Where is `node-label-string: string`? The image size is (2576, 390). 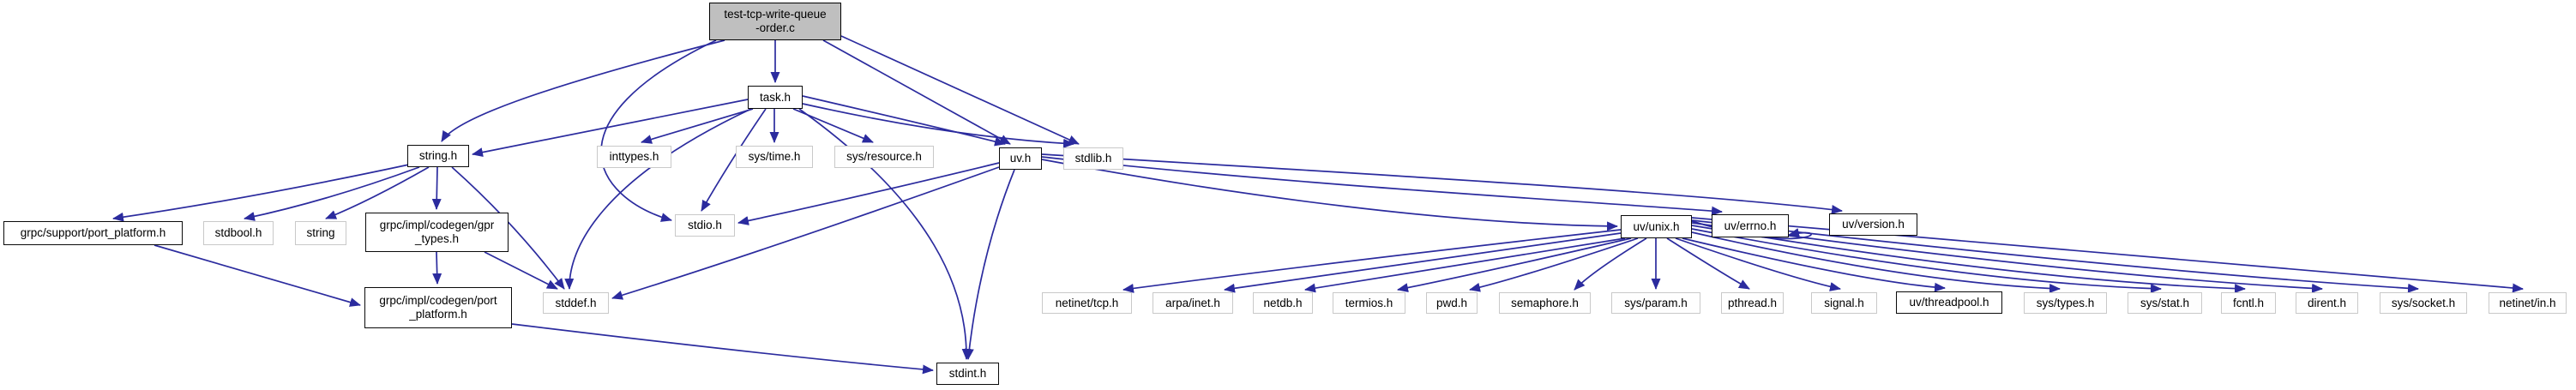
node-label-string: string is located at coordinates (320, 232).